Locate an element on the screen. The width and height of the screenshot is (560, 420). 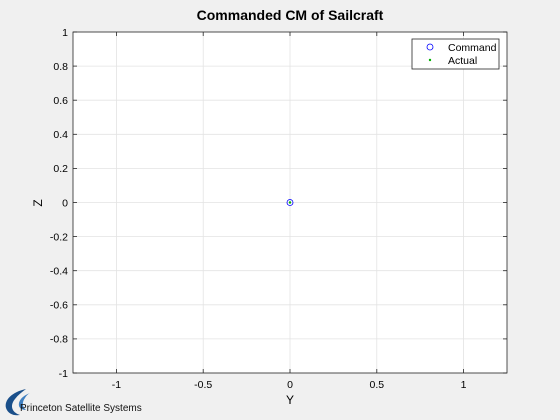
x-tick-label: -0.5 is located at coordinates (203, 385).